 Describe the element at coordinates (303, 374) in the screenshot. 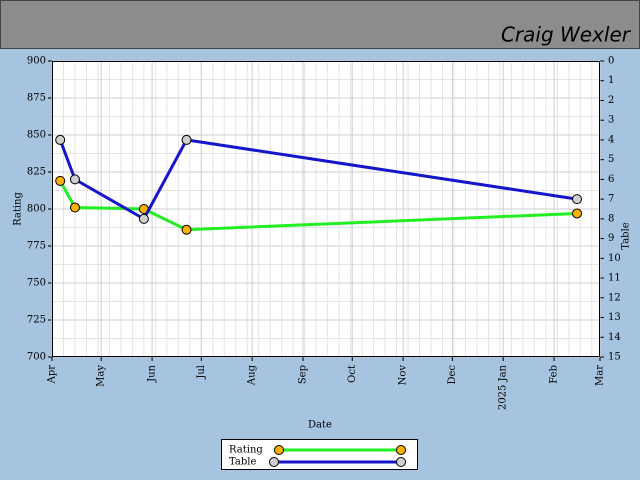

I see `x-tick-label: Sep` at that location.